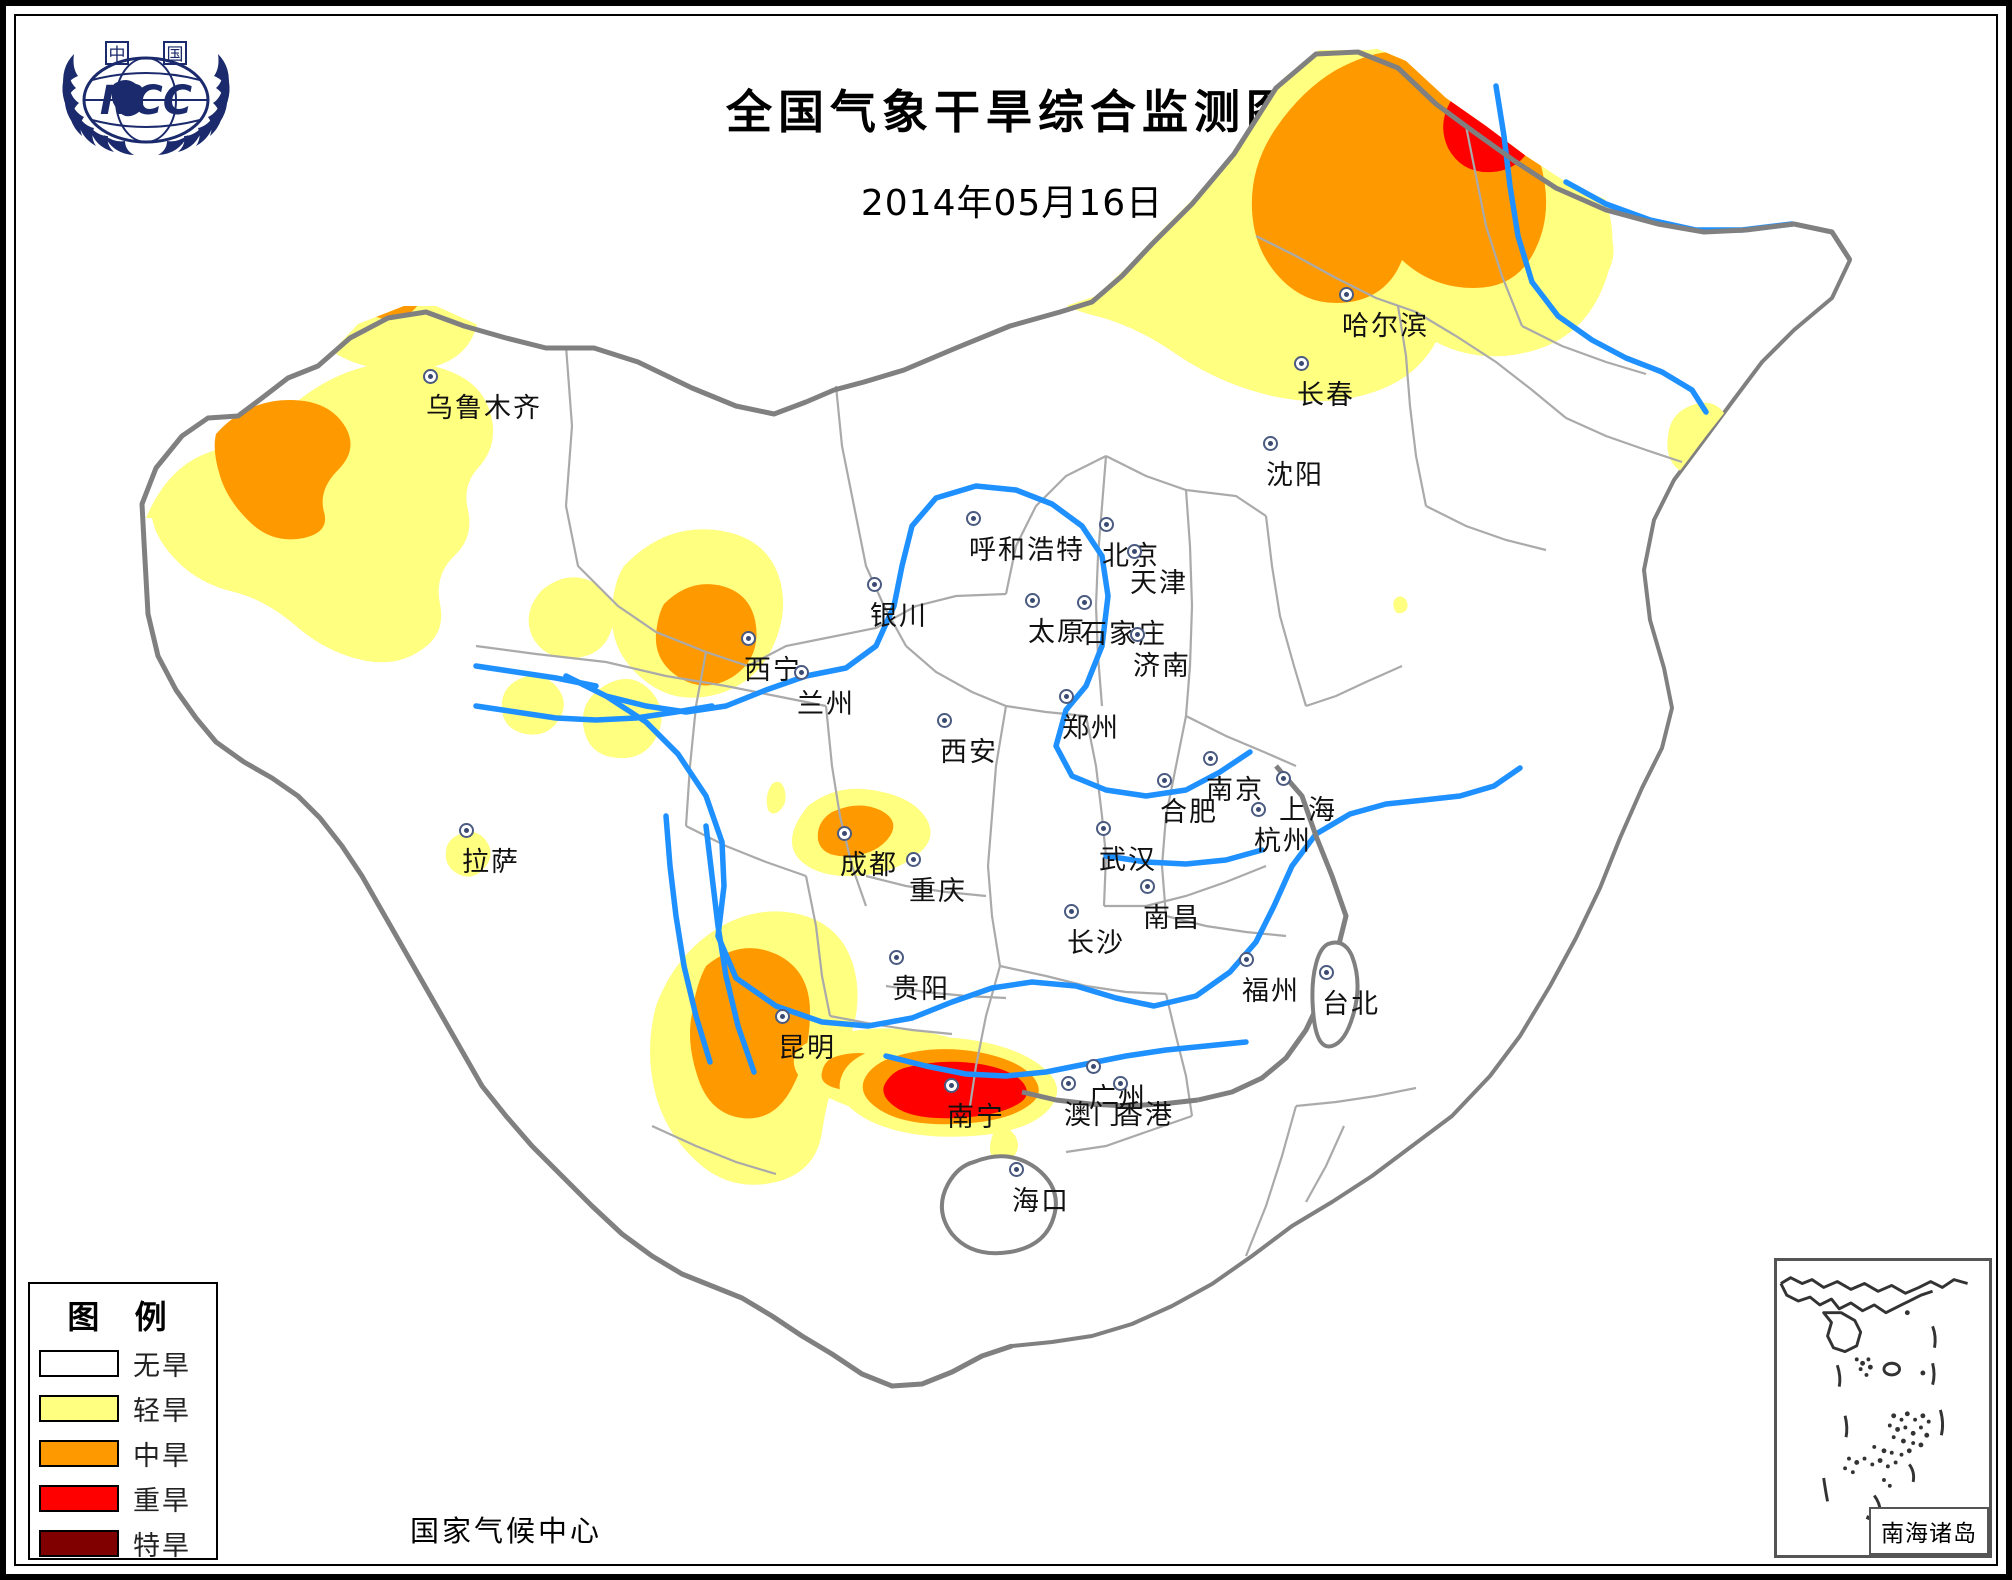  I want to click on drought-region-xinjiang-north-spot-light, so click(497, 286).